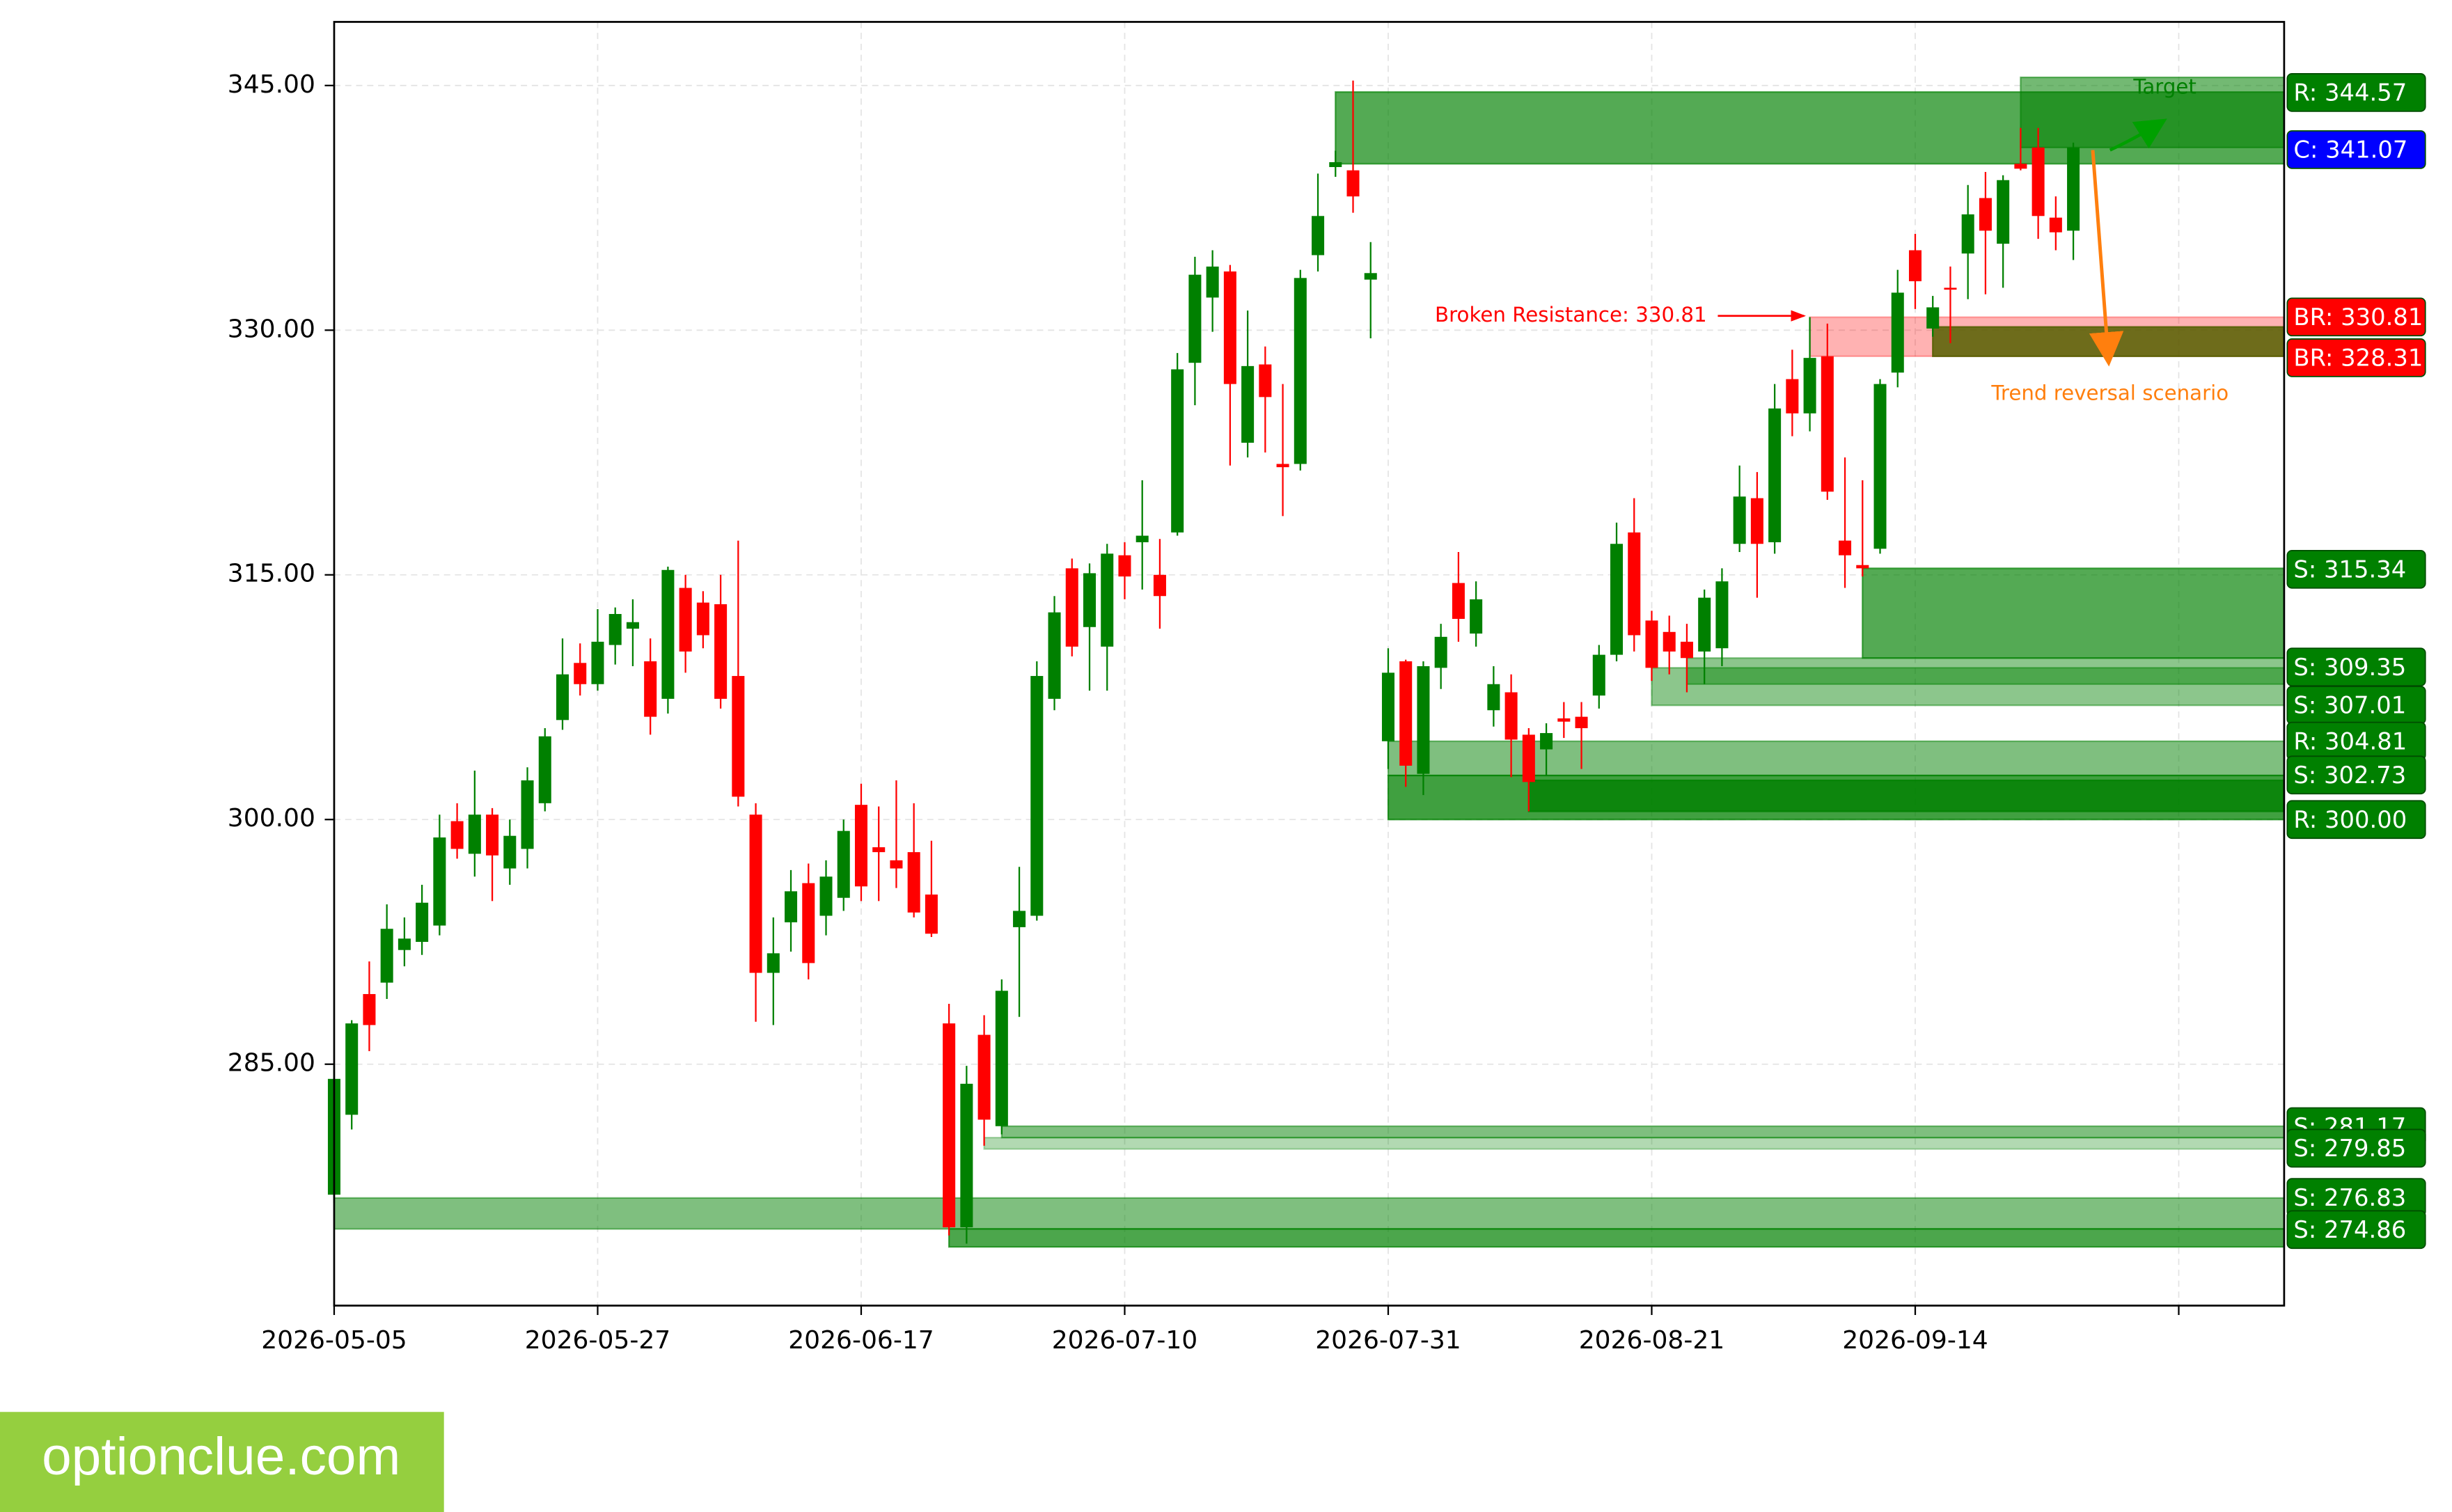 This screenshot has height=1512, width=2452. I want to click on level-label: S: 307.01, so click(2349, 705).